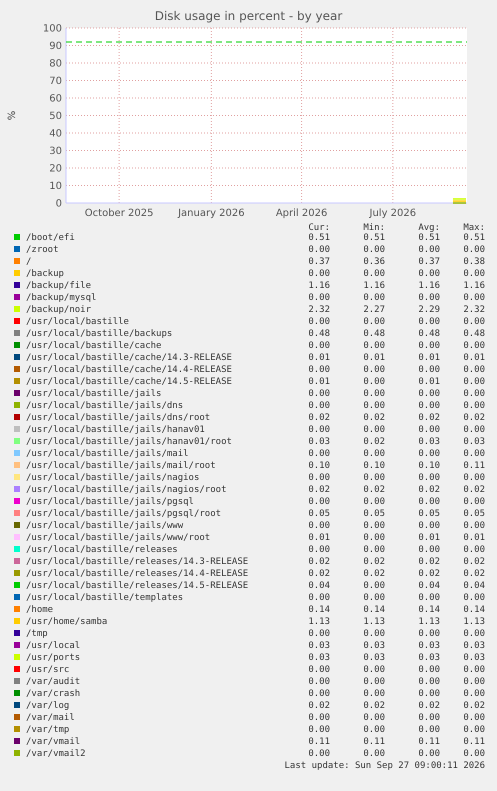 This screenshot has height=791, width=497. What do you see at coordinates (396, 358) in the screenshot?
I see `text: 0.01 0.01 0.01 0.01` at bounding box center [396, 358].